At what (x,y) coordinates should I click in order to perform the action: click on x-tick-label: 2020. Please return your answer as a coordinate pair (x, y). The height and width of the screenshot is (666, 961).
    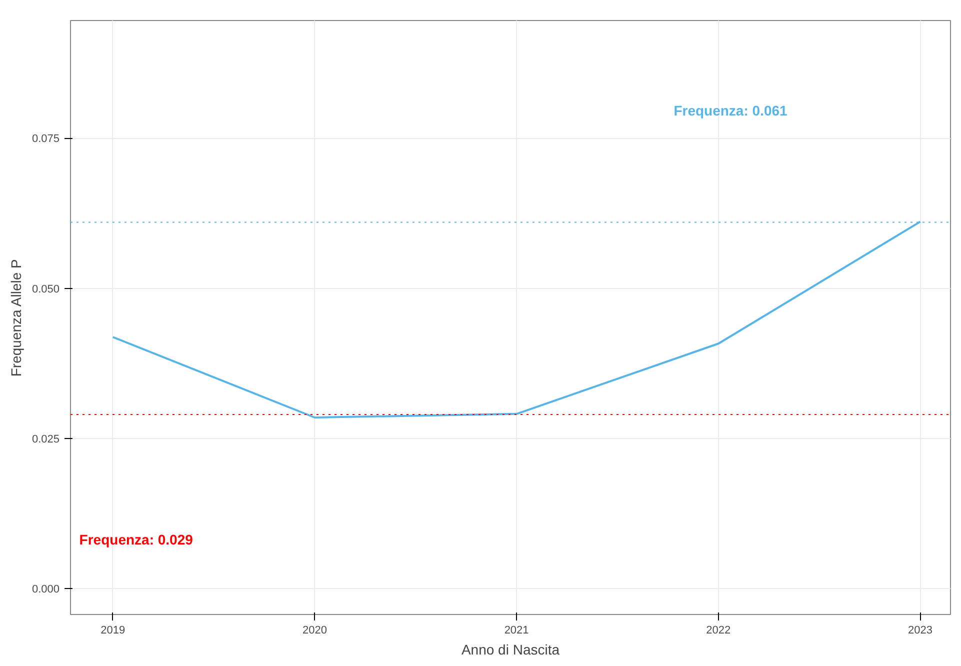
    Looking at the image, I should click on (314, 630).